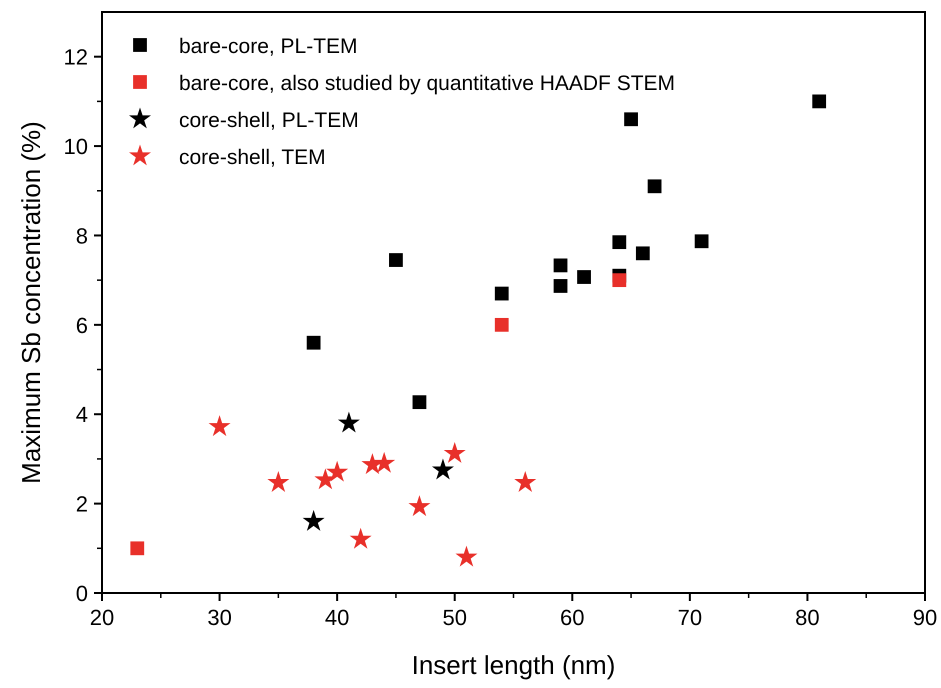  I want to click on x-tick-label: 80, so click(807, 617).